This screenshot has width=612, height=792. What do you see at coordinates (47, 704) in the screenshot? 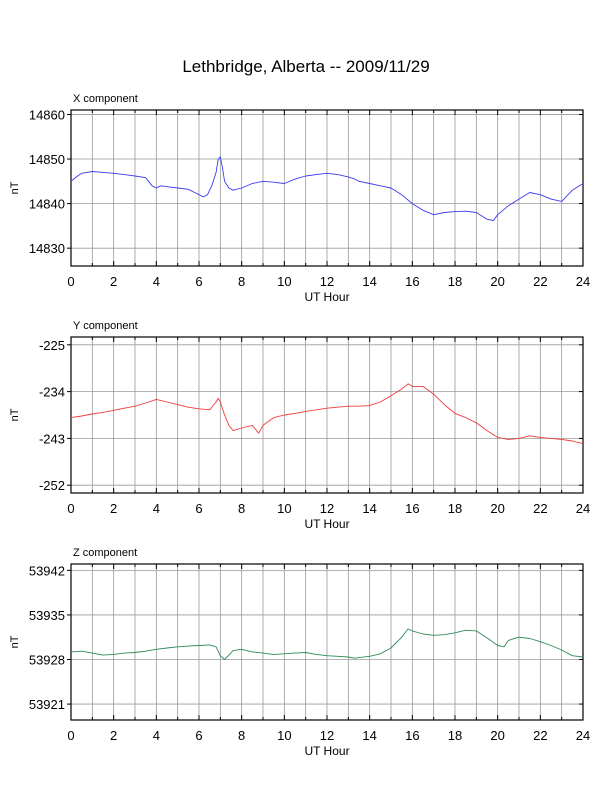
I see `y-tick-label: 53921` at bounding box center [47, 704].